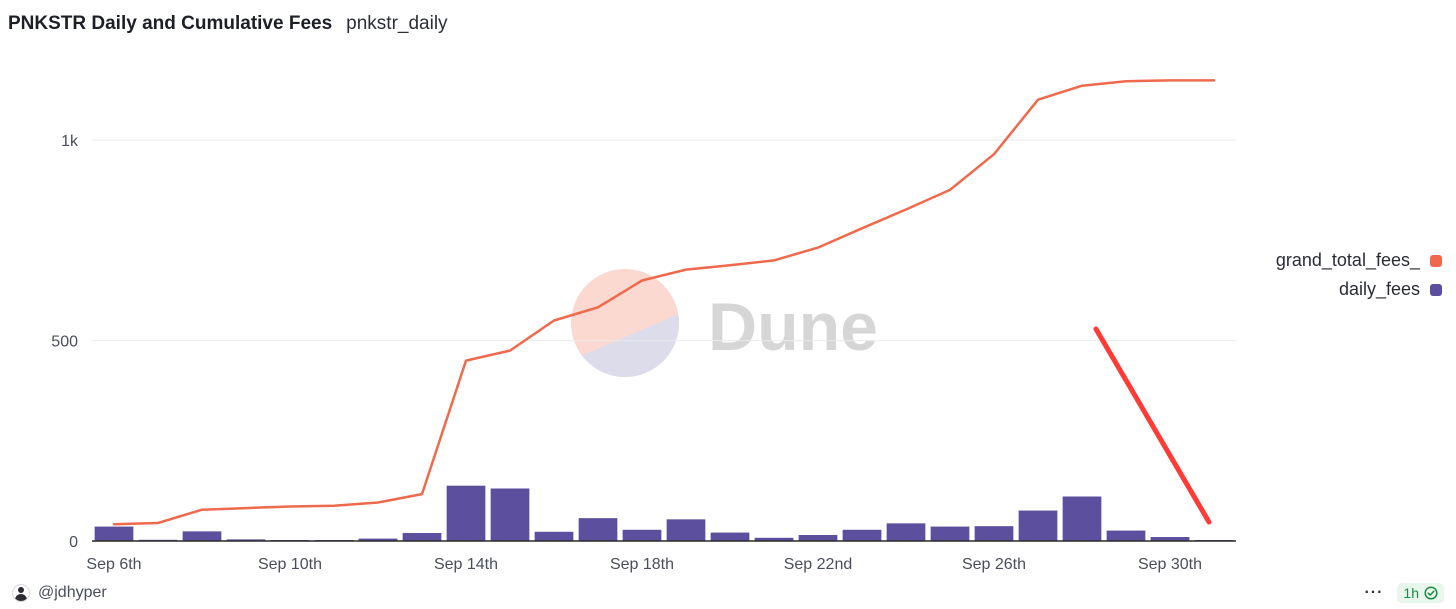  I want to click on author-handle: @jdhyper, so click(72, 592).